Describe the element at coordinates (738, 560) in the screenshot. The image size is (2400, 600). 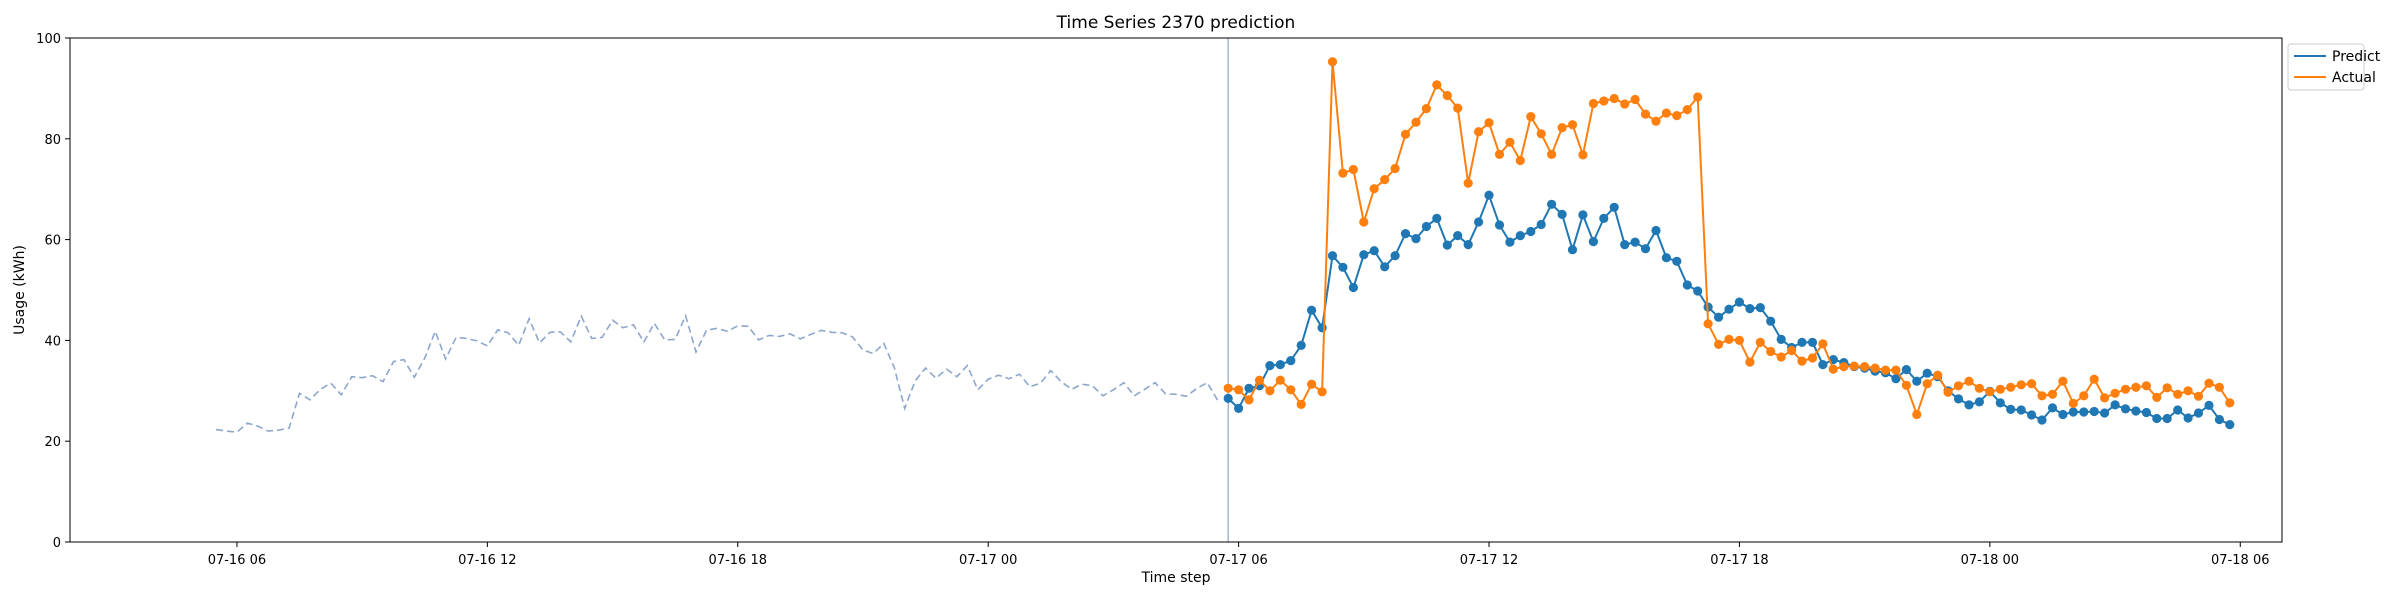
I see `x-tick-label: 07-16 18` at that location.